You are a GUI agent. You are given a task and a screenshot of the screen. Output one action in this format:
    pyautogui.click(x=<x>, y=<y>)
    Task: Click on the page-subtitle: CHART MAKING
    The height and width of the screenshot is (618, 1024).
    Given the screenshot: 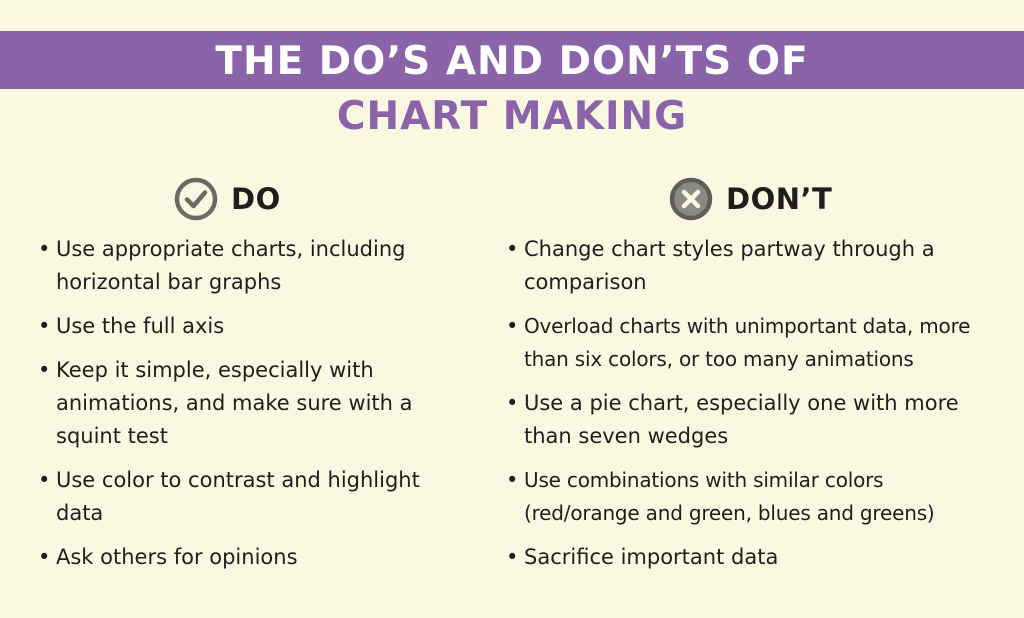 What is the action you would take?
    pyautogui.click(x=512, y=116)
    